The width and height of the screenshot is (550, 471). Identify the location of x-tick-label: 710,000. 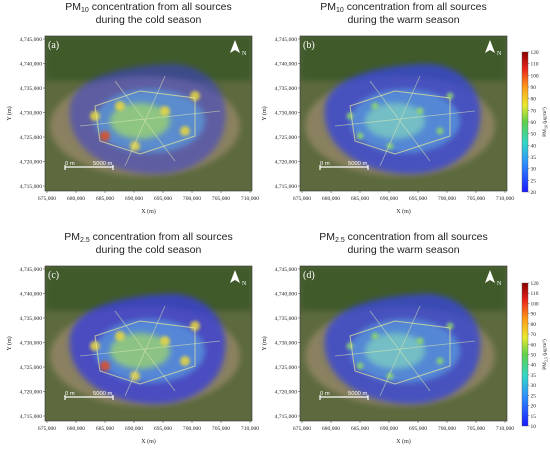
(250, 429).